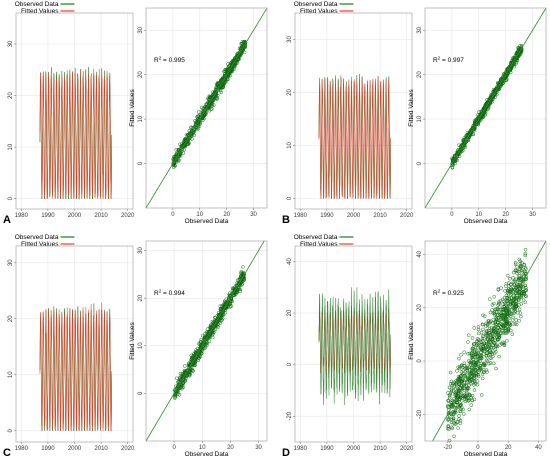 This screenshot has width=550, height=457. What do you see at coordinates (290, 415) in the screenshot?
I see `y-tick-label: -20` at bounding box center [290, 415].